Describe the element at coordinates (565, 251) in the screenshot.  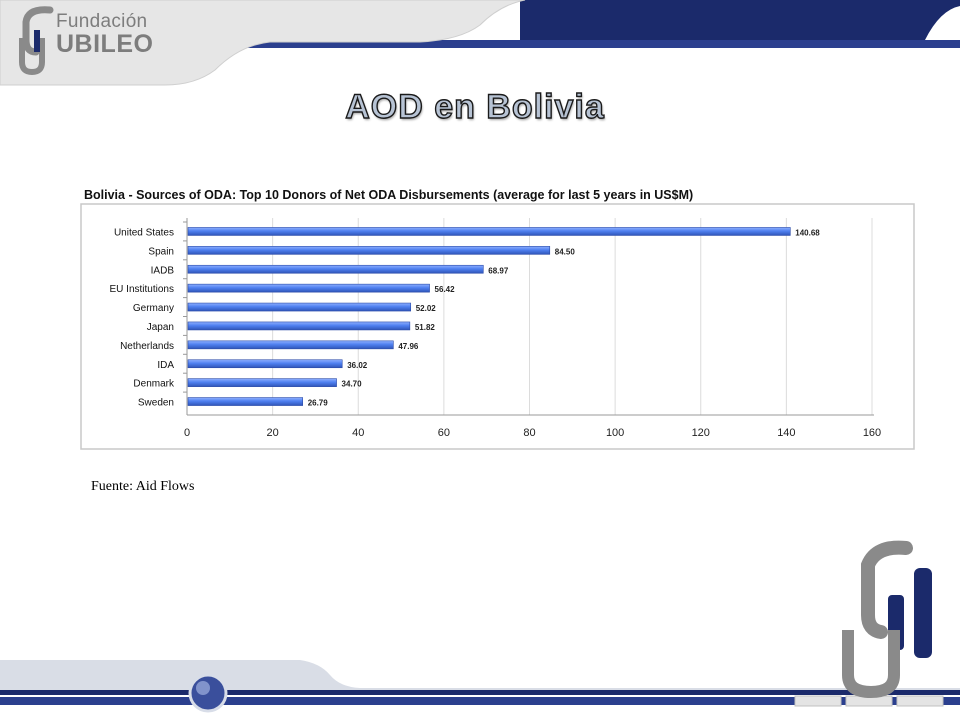
I see `value-label: 84.50` at that location.